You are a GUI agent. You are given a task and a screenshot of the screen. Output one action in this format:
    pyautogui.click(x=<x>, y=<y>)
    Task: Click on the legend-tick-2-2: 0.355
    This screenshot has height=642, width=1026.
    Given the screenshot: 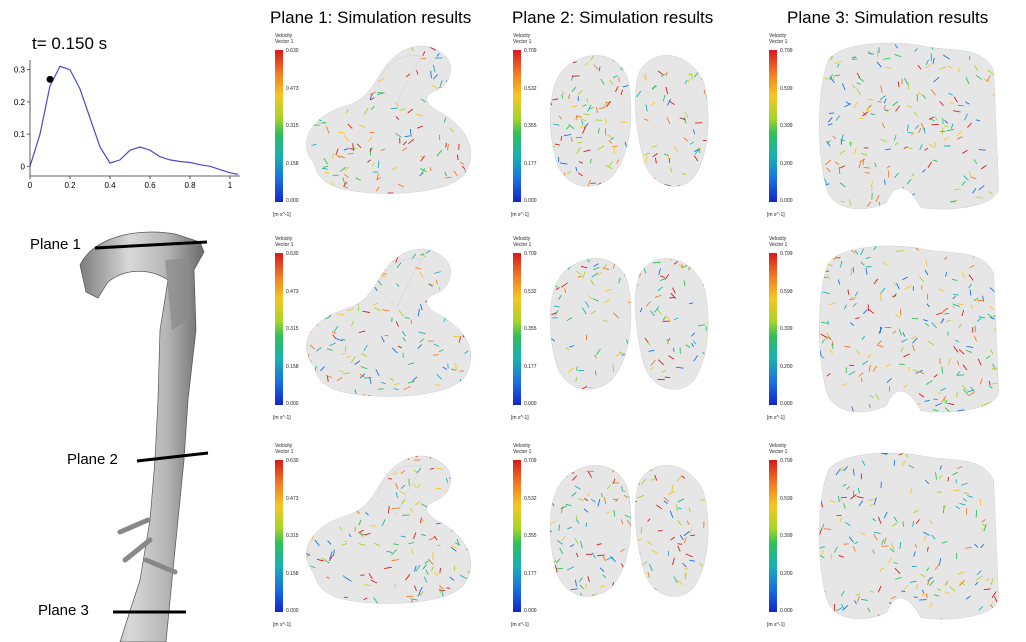 What is the action you would take?
    pyautogui.click(x=530, y=329)
    